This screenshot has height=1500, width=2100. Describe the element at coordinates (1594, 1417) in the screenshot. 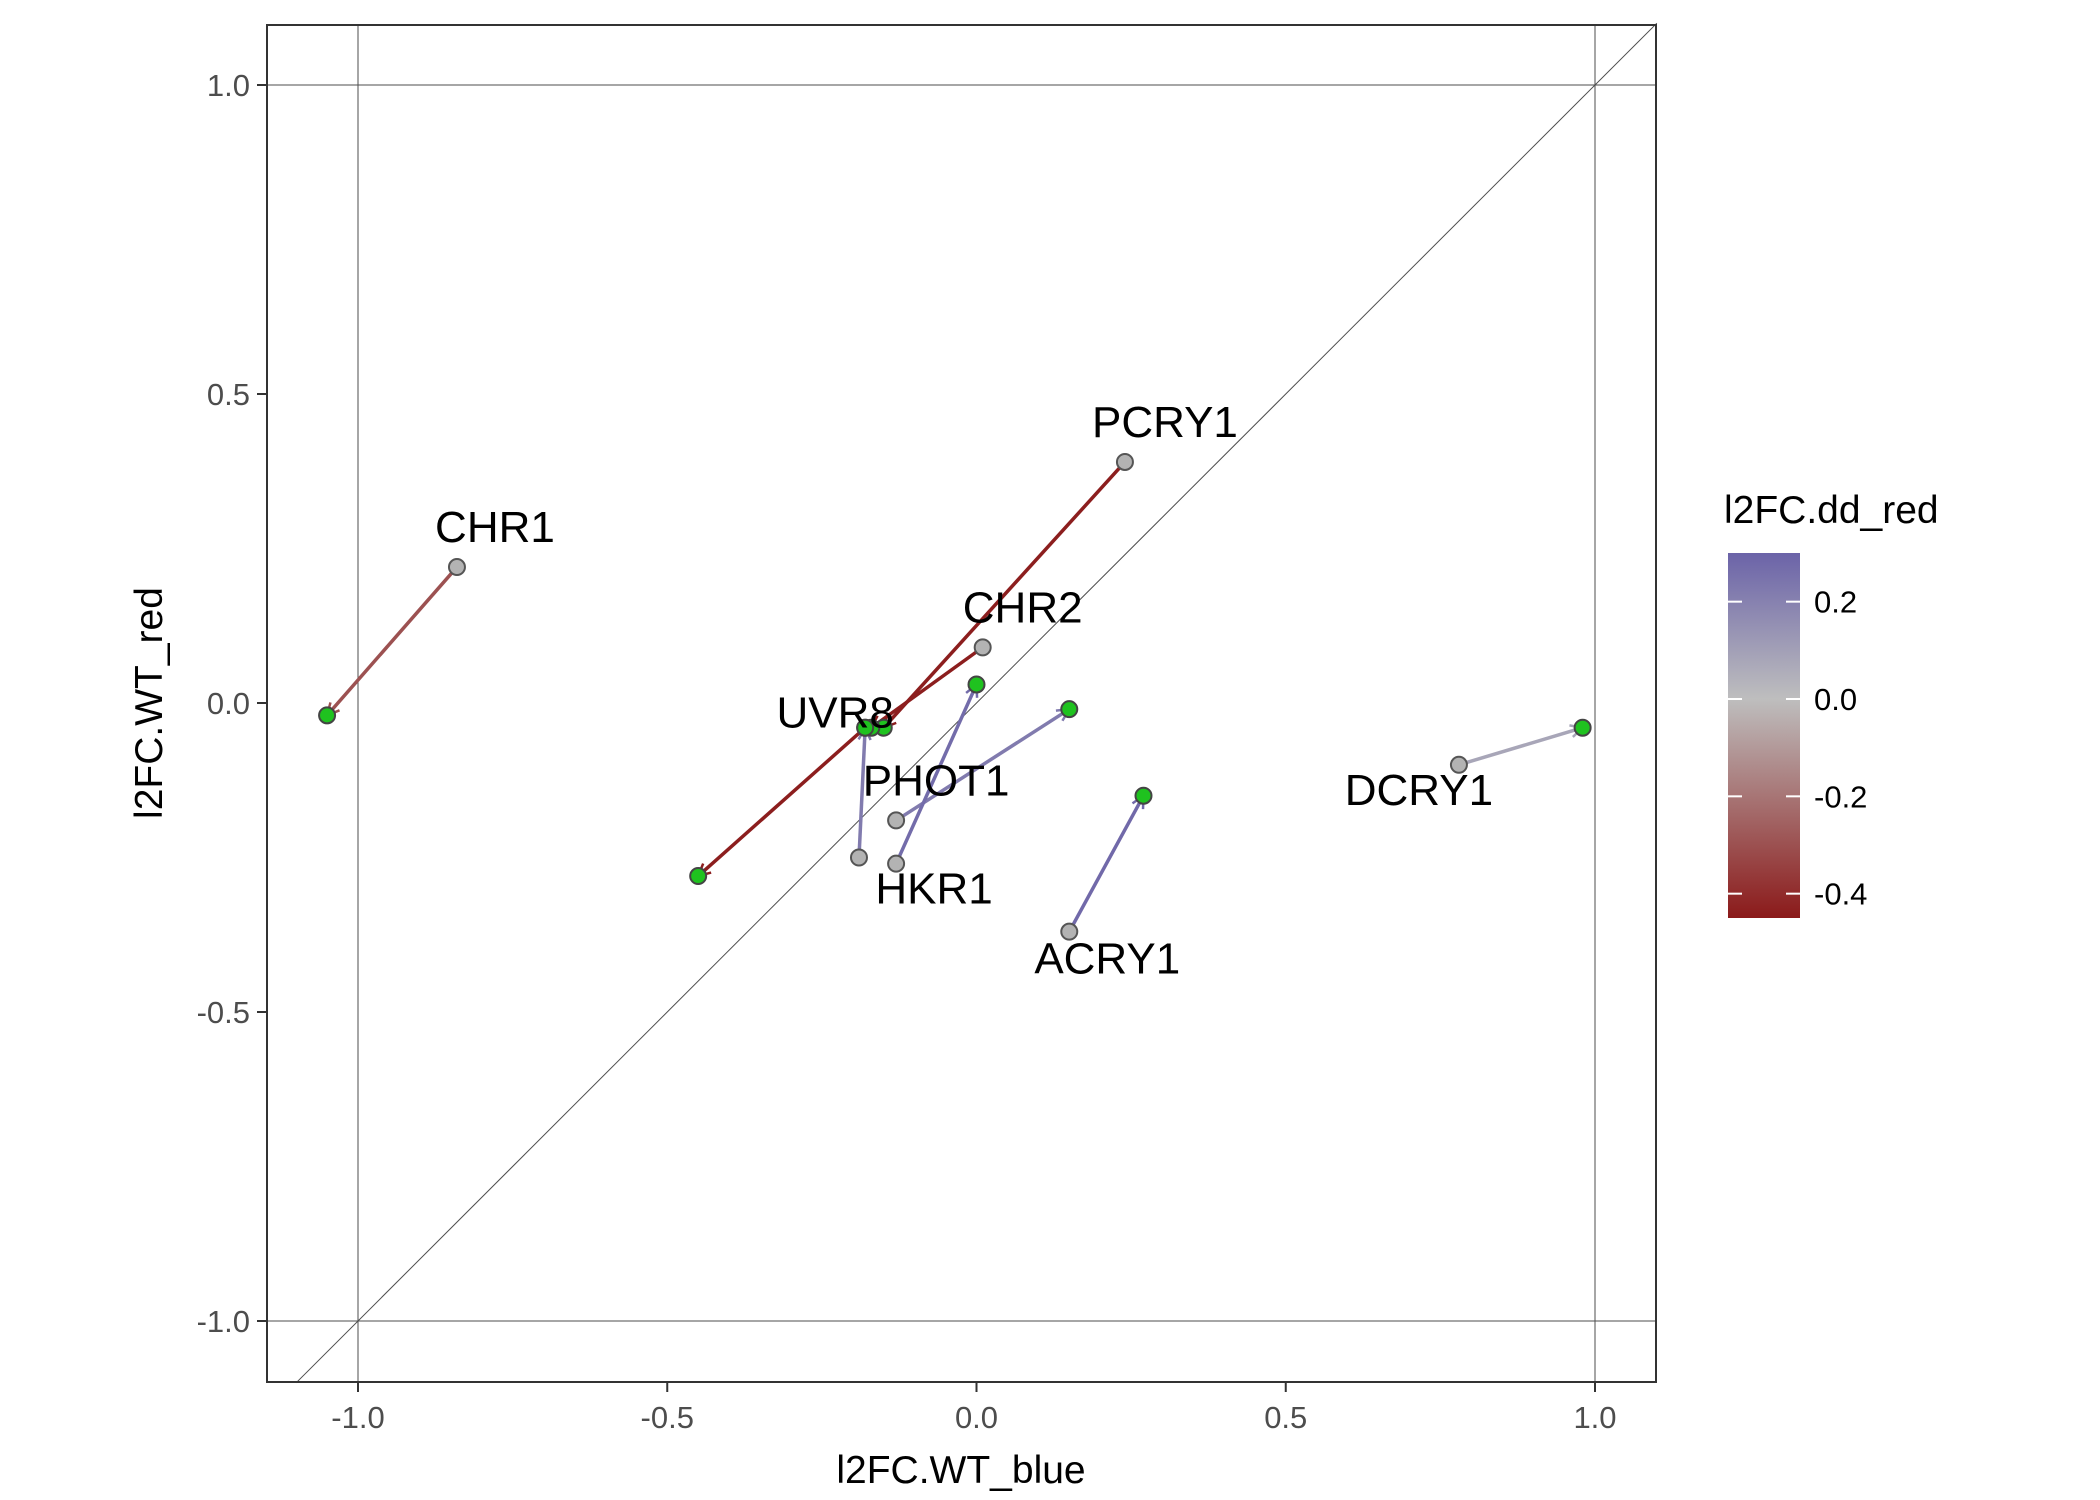

I see `x-tick-label: 1.0` at that location.